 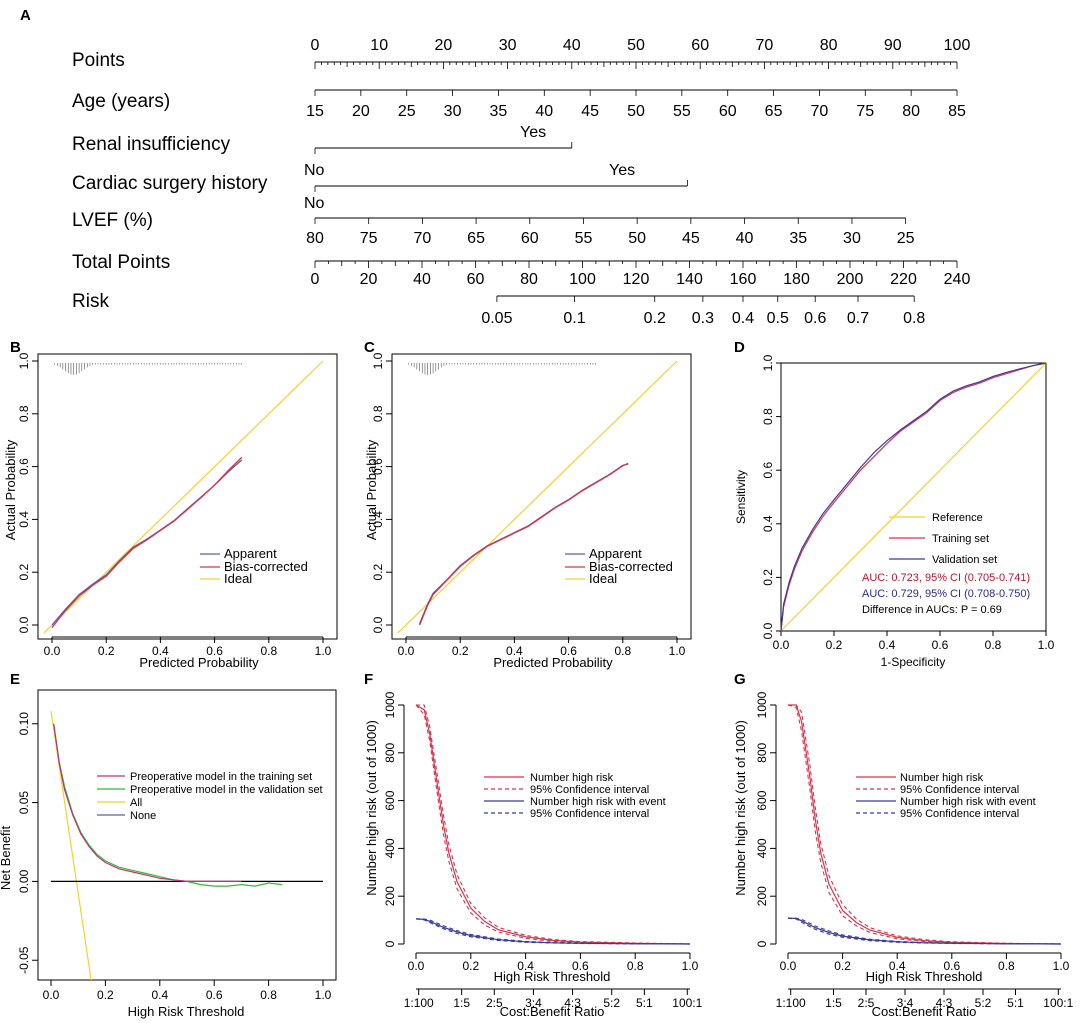 I want to click on risk-tick-label: 0.2, so click(x=655, y=318).